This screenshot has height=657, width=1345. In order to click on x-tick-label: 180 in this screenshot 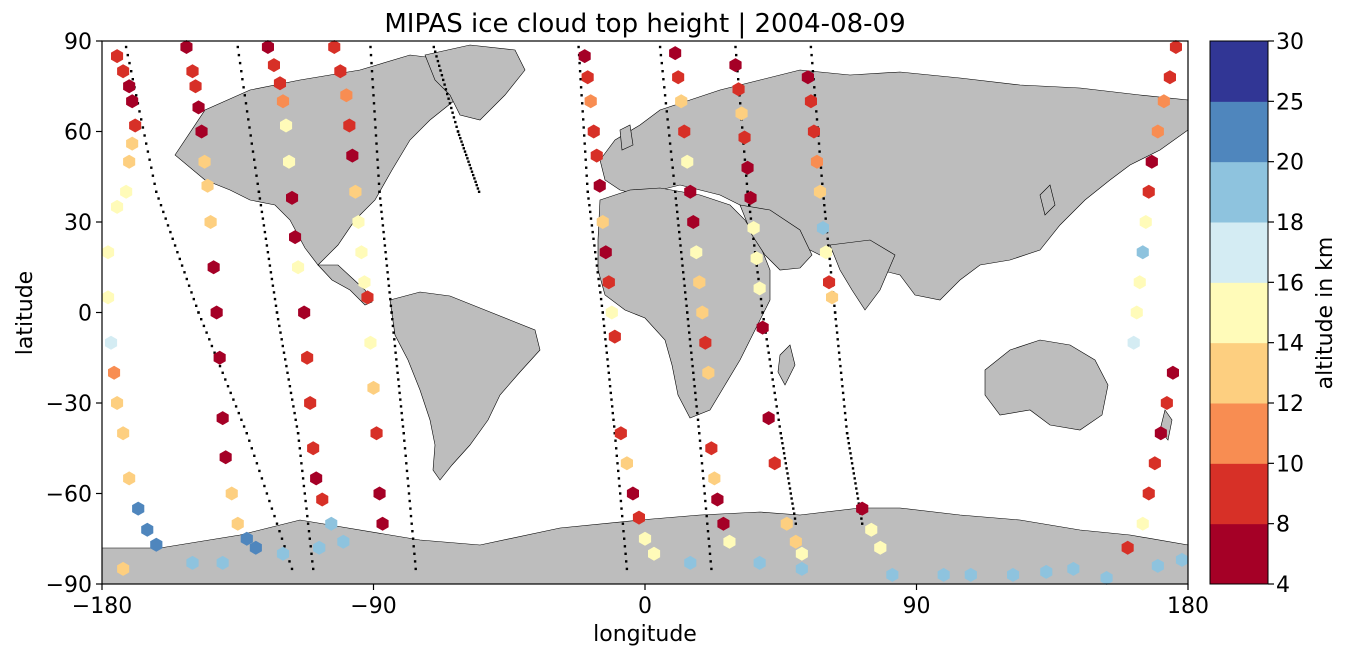, I will do `click(1188, 606)`.